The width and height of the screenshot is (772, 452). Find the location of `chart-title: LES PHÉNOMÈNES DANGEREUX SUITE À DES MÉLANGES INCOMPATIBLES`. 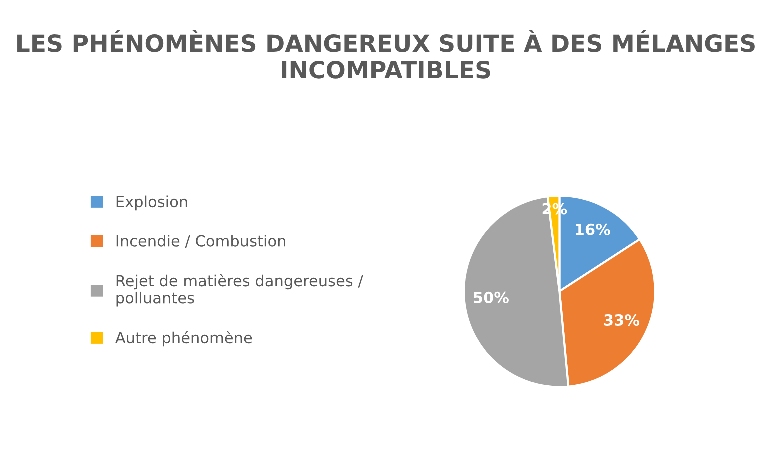

chart-title: LES PHÉNOMÈNES DANGEREUX SUITE À DES MÉLANGES INCOMPATIBLES is located at coordinates (386, 54).